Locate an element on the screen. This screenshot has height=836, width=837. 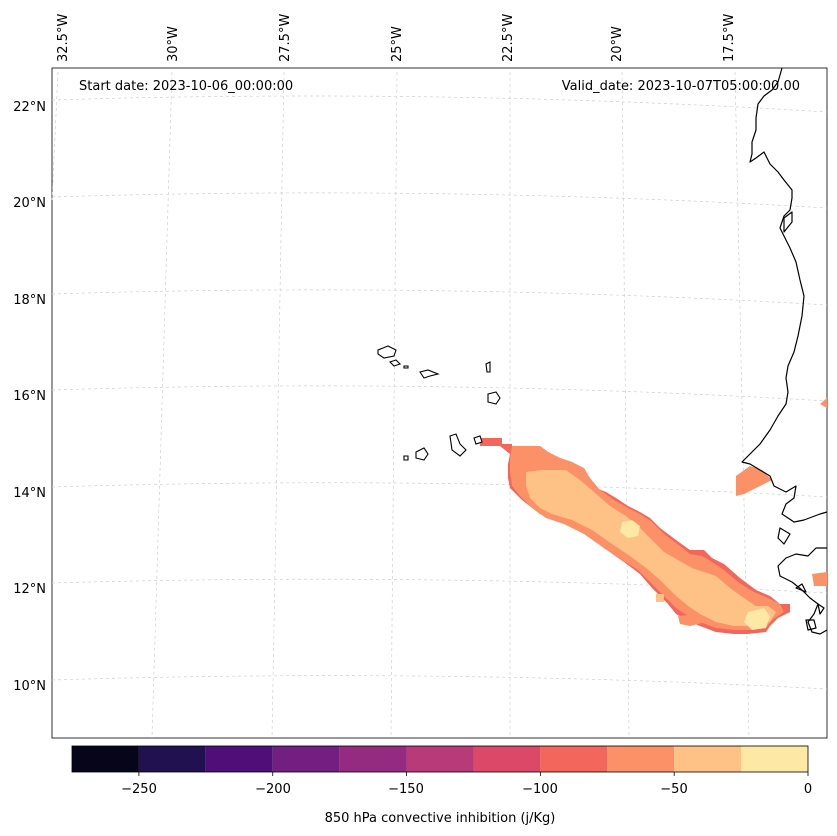
lon-label-30w: 30°W is located at coordinates (173, 44).